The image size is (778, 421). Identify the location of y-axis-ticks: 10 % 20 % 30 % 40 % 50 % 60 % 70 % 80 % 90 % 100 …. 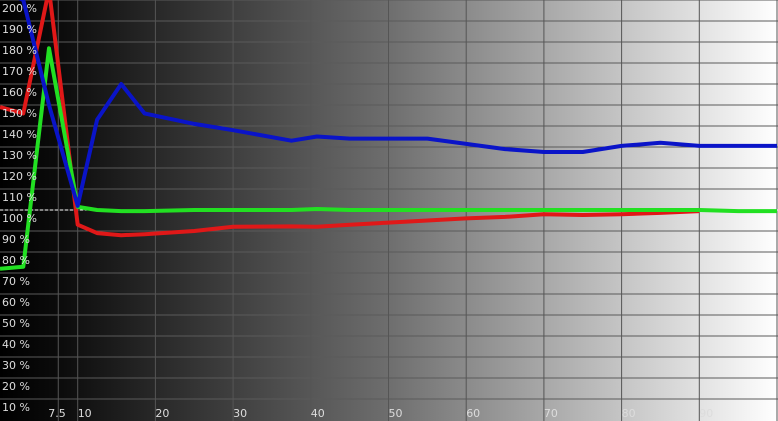
(19, 208).